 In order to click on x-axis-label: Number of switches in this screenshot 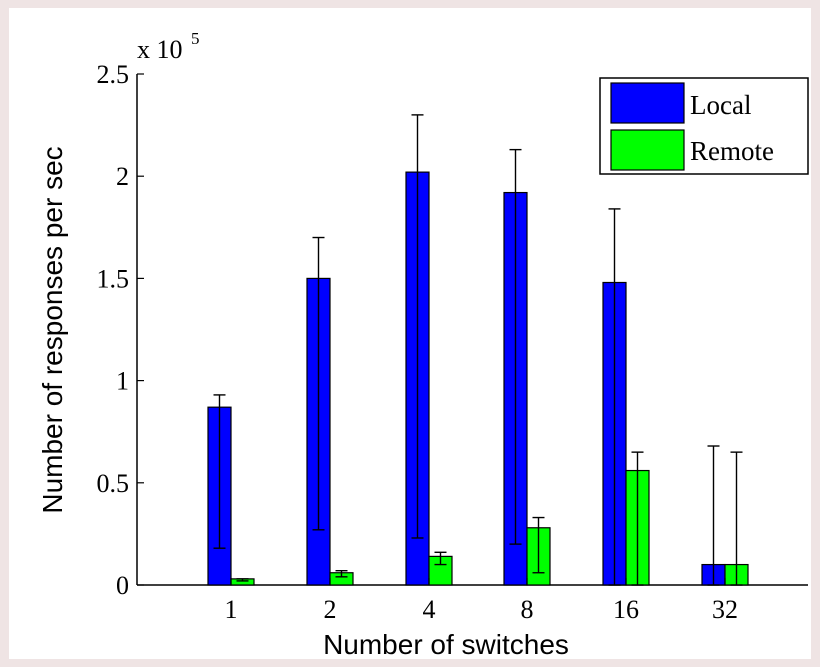, I will do `click(446, 644)`.